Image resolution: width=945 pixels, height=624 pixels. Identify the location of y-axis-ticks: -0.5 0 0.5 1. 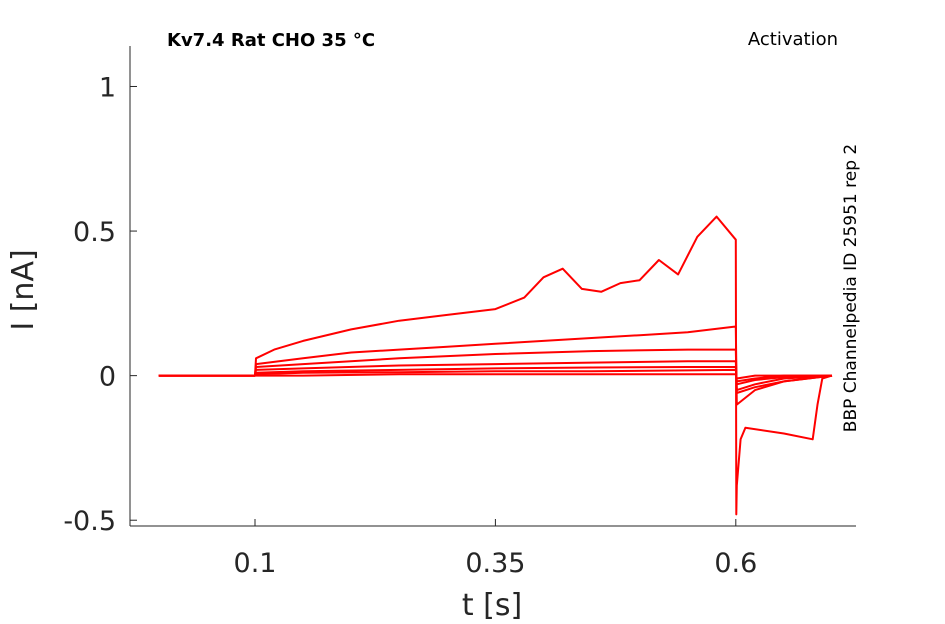
(100, 304).